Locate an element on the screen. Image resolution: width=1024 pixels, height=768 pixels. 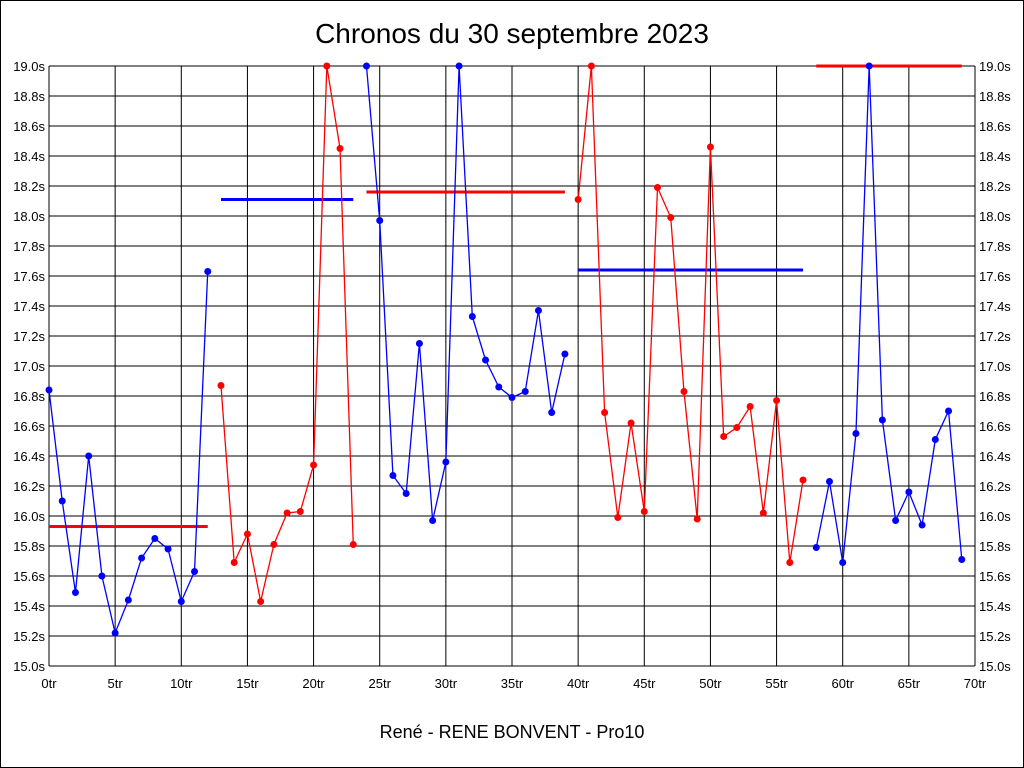
y-tick-label-right: 18.6s is located at coordinates (995, 126).